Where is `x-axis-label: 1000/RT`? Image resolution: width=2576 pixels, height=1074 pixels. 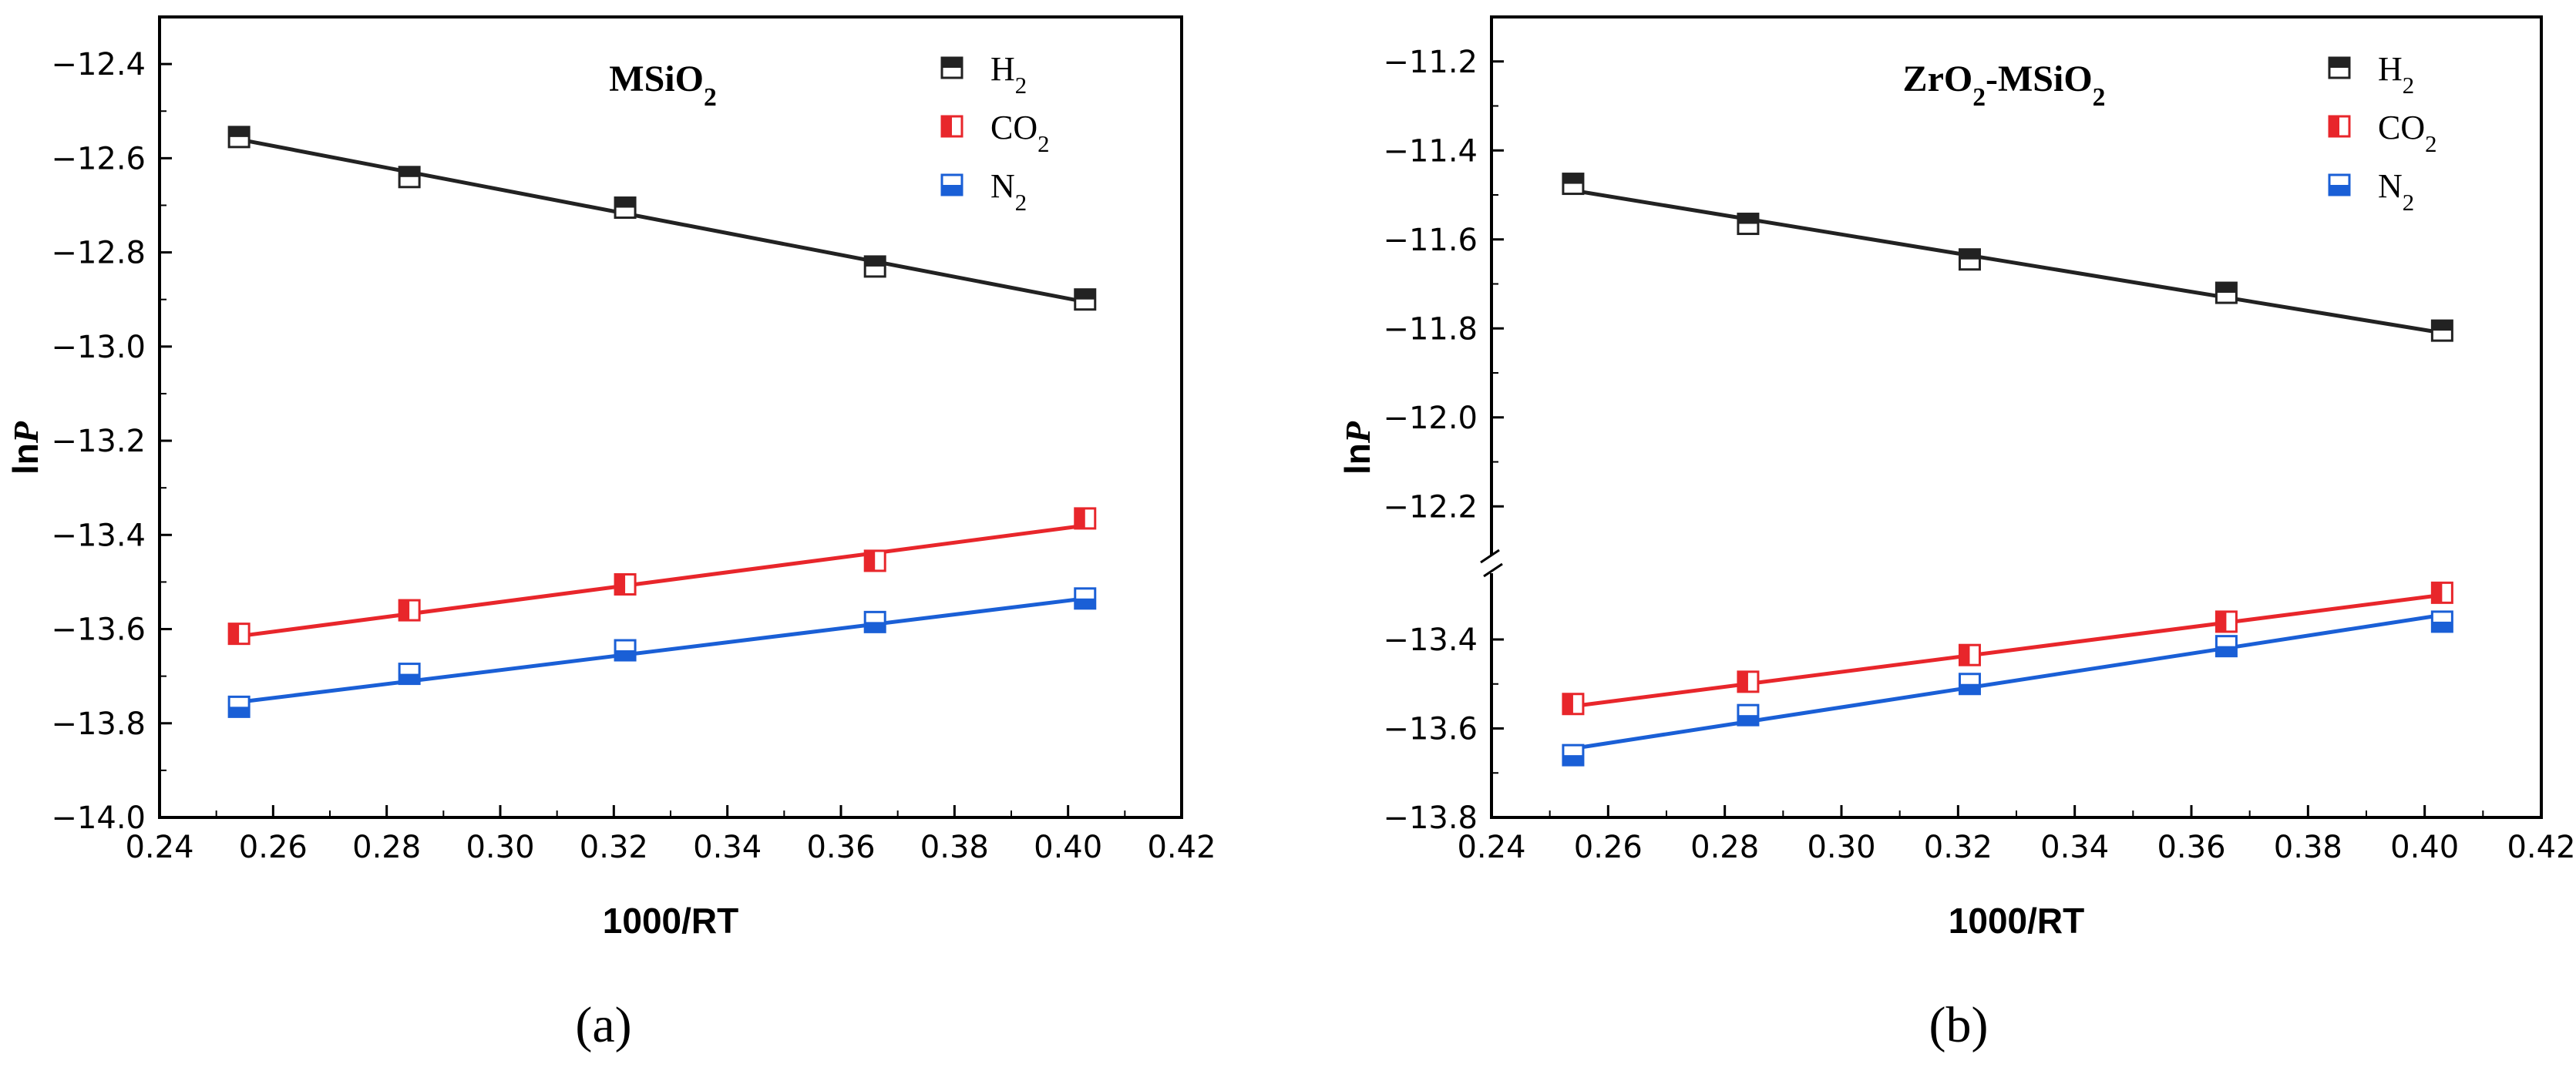
x-axis-label: 1000/RT is located at coordinates (670, 921).